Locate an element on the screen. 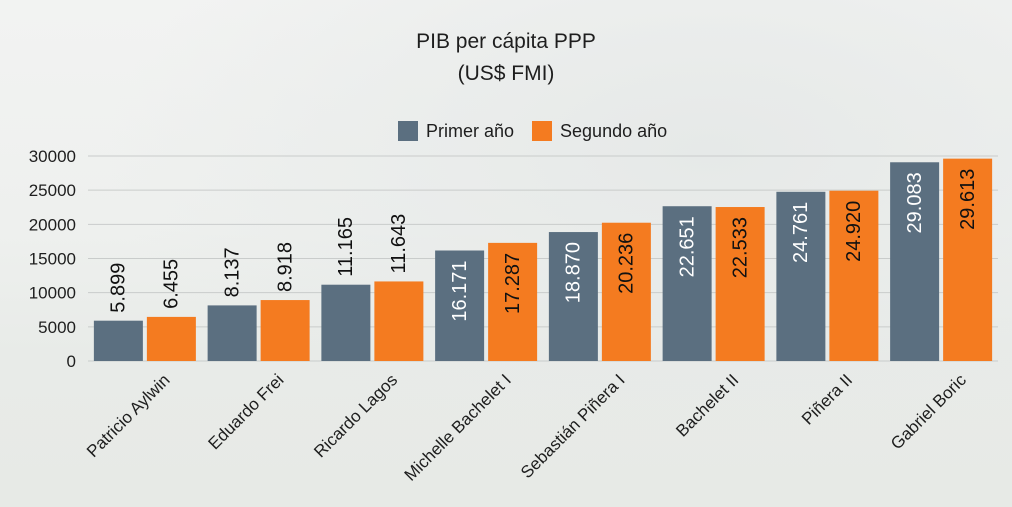 The width and height of the screenshot is (1012, 507). data-label: 16.171 is located at coordinates (460, 290).